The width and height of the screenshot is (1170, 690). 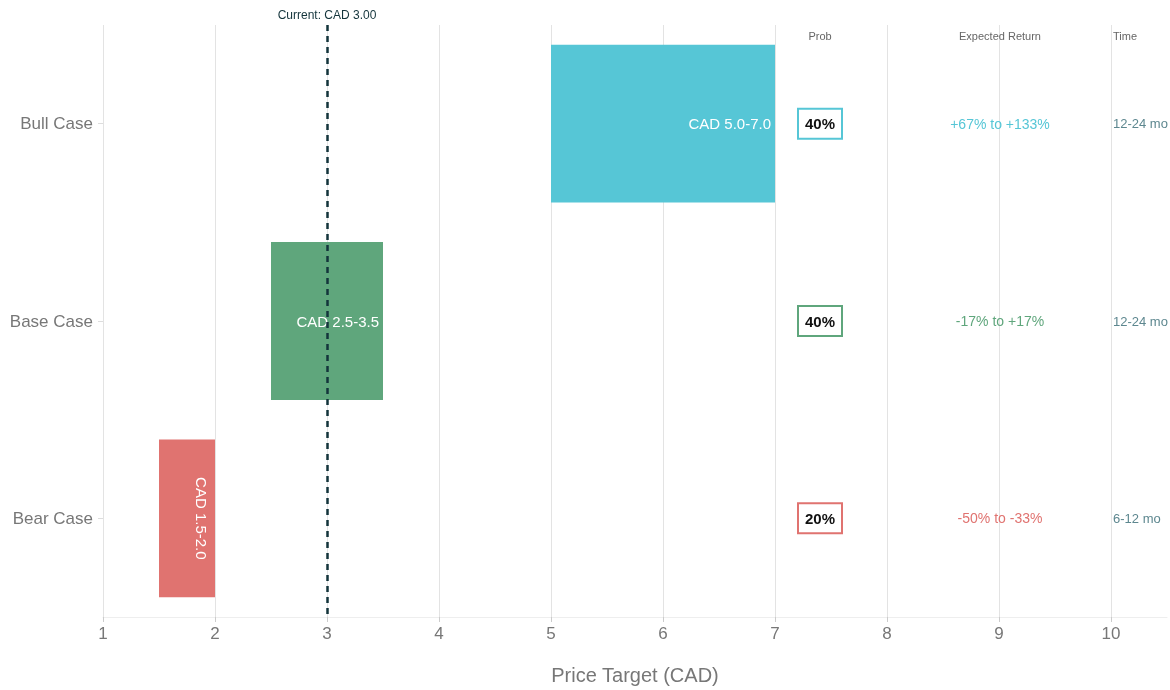 What do you see at coordinates (1111, 633) in the screenshot?
I see `x-tick-label: 10` at bounding box center [1111, 633].